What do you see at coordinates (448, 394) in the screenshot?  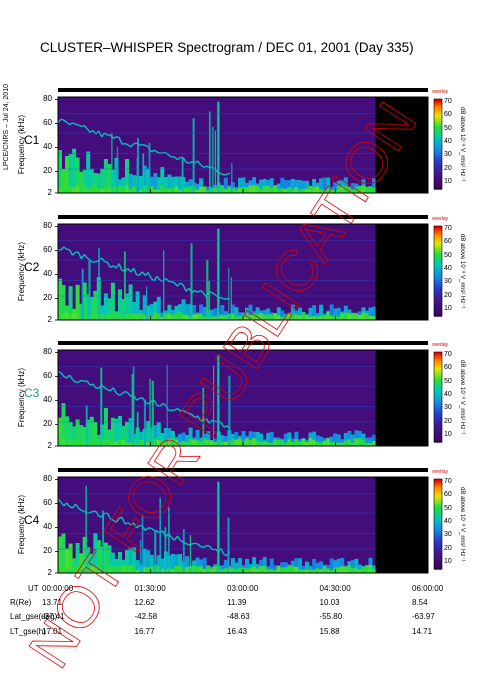 I see `colorbar-tick-label: 40` at bounding box center [448, 394].